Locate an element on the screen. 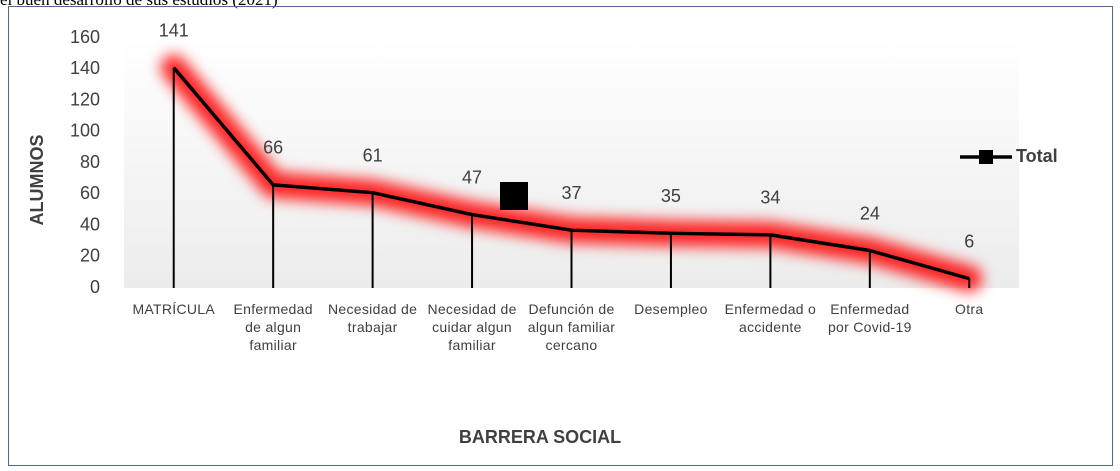 This screenshot has height=471, width=1120. data-label: 34 is located at coordinates (770, 198).